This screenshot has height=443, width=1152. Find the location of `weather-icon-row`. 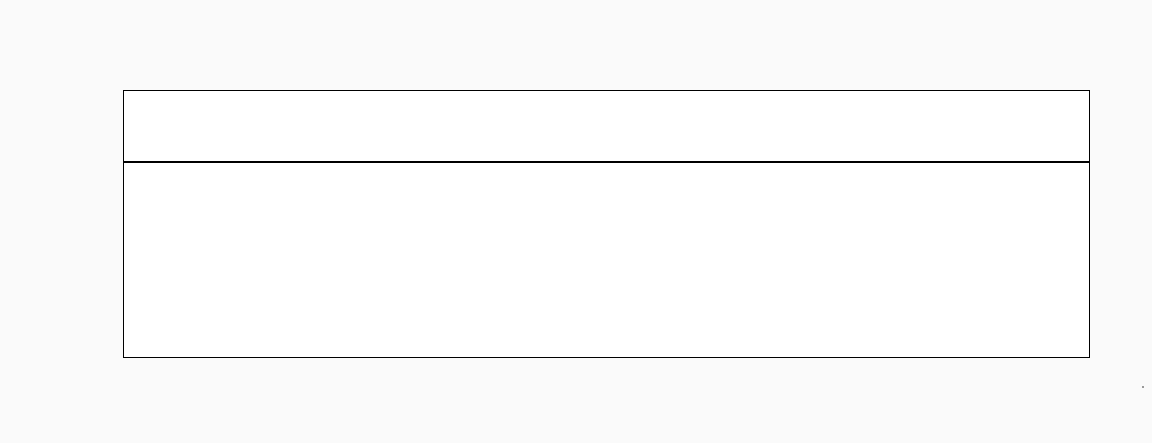

weather-icon-row is located at coordinates (606, 111).